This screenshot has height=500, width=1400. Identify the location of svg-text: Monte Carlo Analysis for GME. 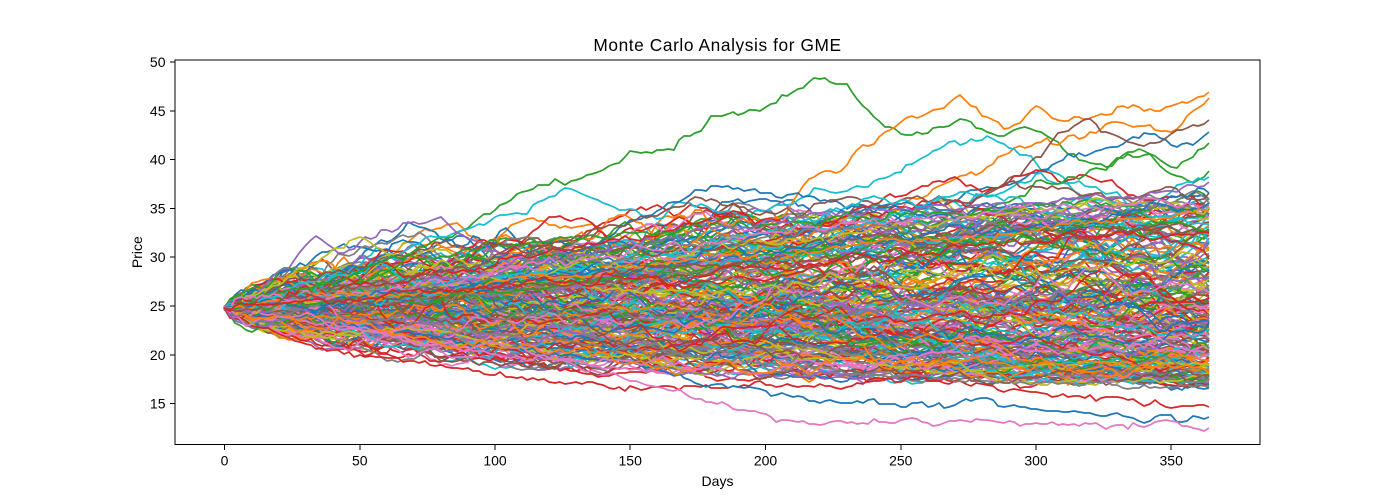
(717, 45).